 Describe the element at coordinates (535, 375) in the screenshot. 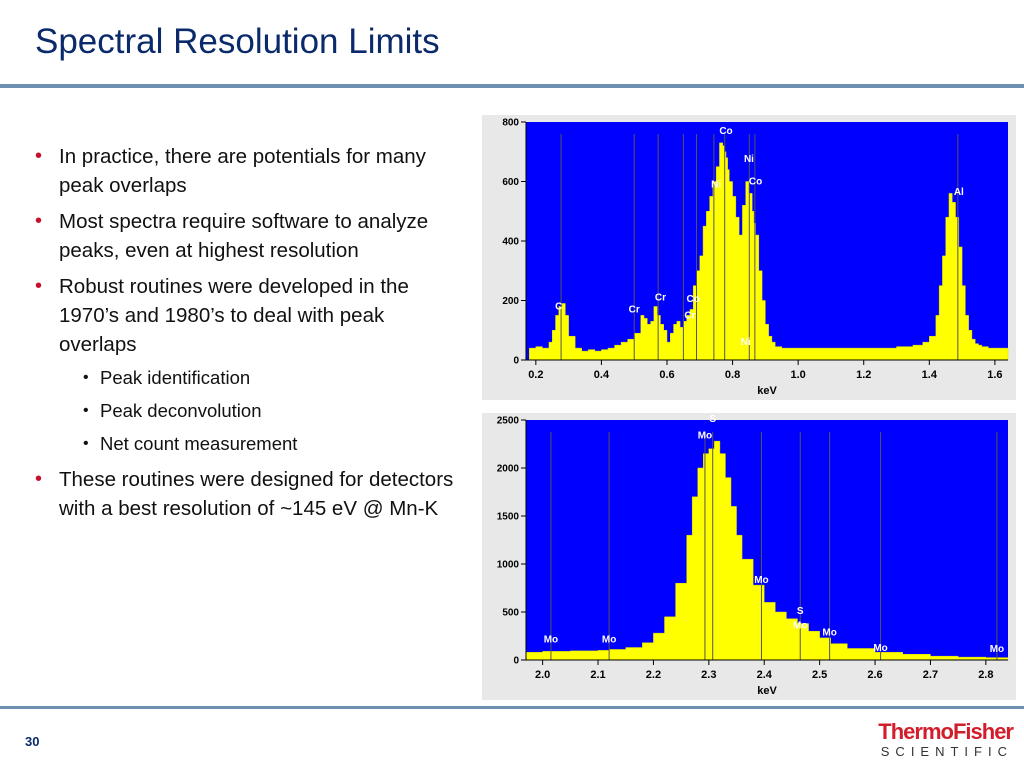

I see `x-tick-label: 0.2` at that location.